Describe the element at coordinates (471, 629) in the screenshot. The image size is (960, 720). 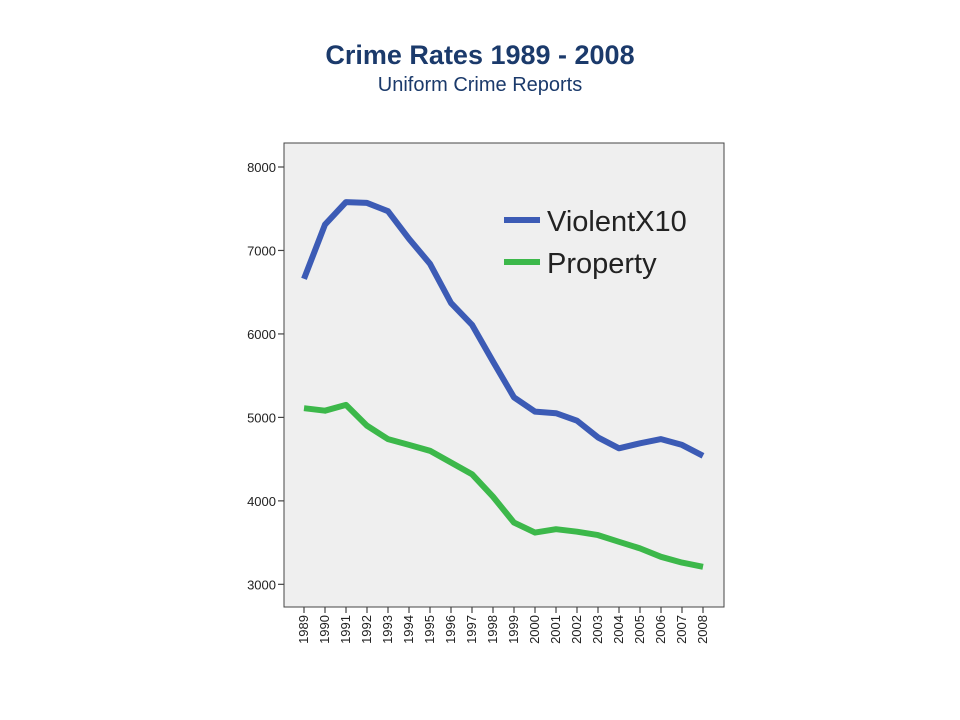
I see `x-tick-label-8: 1997` at that location.